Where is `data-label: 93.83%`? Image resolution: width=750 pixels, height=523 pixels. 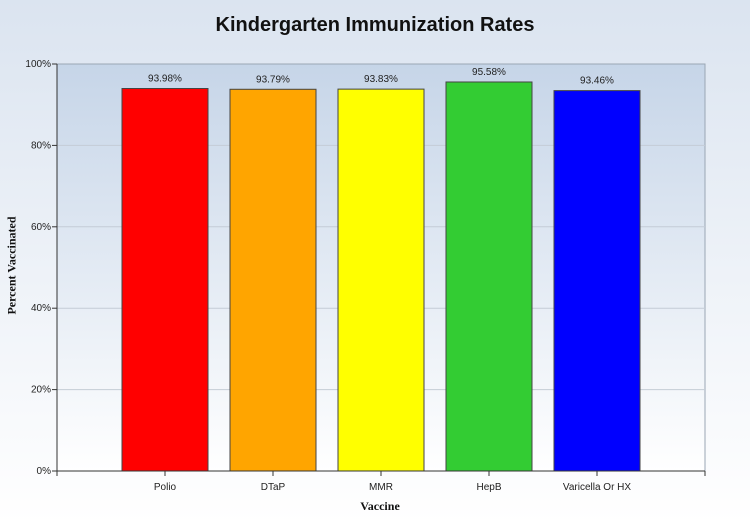 data-label: 93.83% is located at coordinates (381, 79).